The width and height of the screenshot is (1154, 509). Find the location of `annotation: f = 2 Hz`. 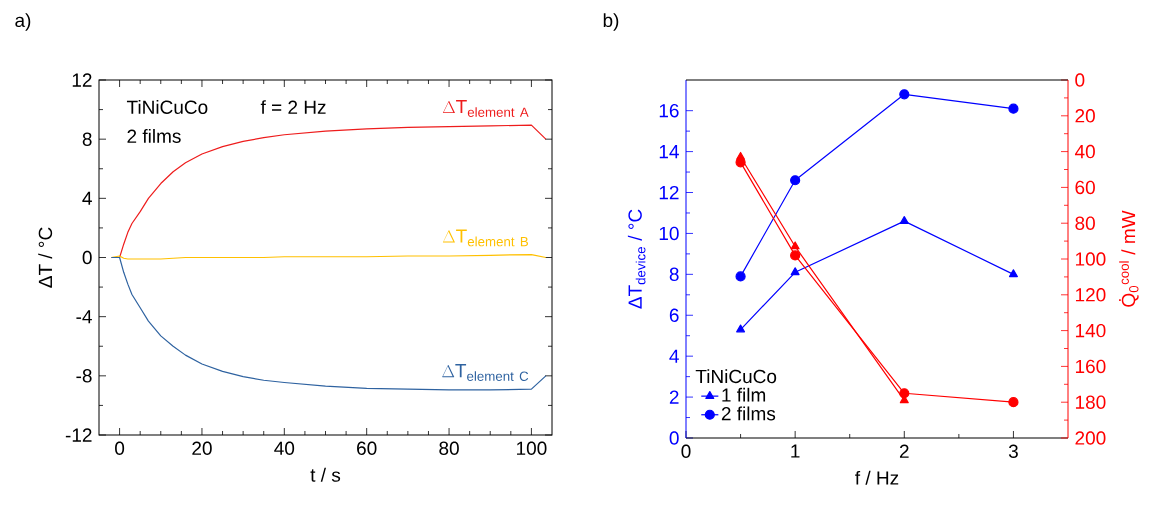

annotation: f = 2 Hz is located at coordinates (293, 107).